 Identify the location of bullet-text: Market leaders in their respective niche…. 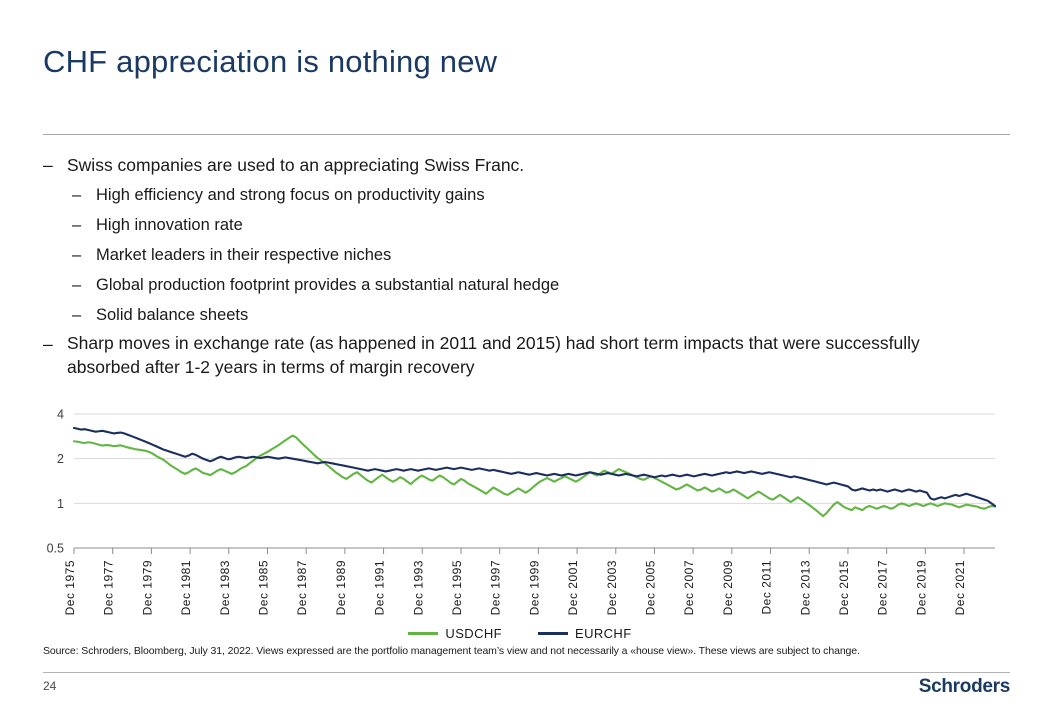
(244, 255).